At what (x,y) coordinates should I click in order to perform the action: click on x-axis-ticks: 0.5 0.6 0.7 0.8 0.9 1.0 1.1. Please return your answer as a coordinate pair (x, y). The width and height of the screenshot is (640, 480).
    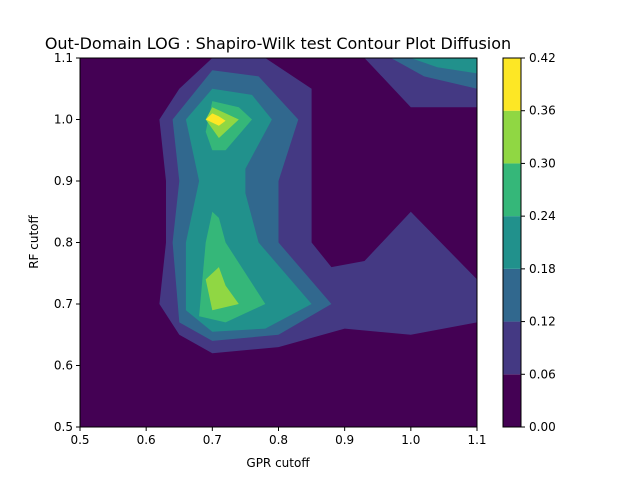
    Looking at the image, I should click on (278, 437).